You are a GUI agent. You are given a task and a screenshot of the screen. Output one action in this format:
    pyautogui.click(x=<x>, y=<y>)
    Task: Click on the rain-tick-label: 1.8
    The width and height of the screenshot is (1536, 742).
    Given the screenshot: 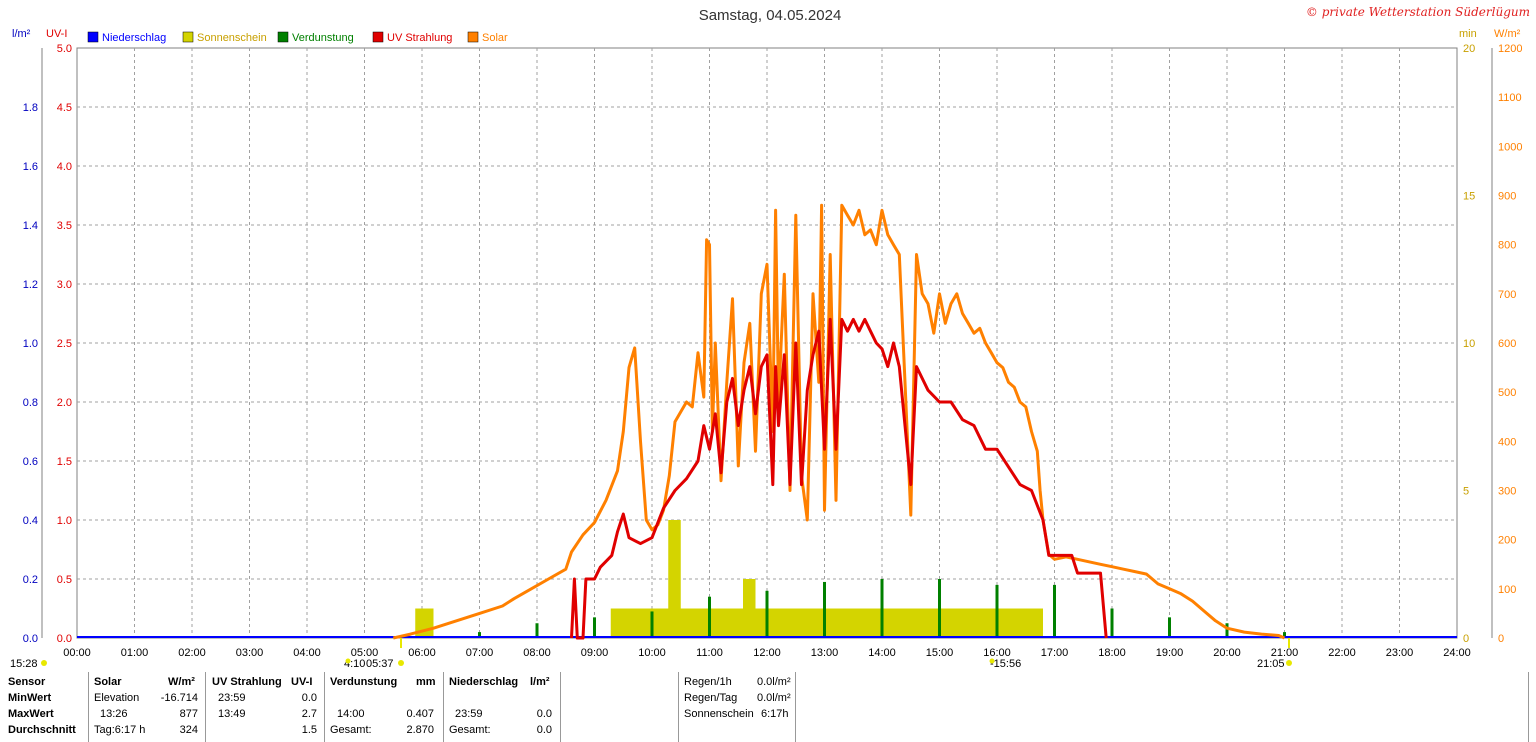 What is the action you would take?
    pyautogui.click(x=30, y=108)
    